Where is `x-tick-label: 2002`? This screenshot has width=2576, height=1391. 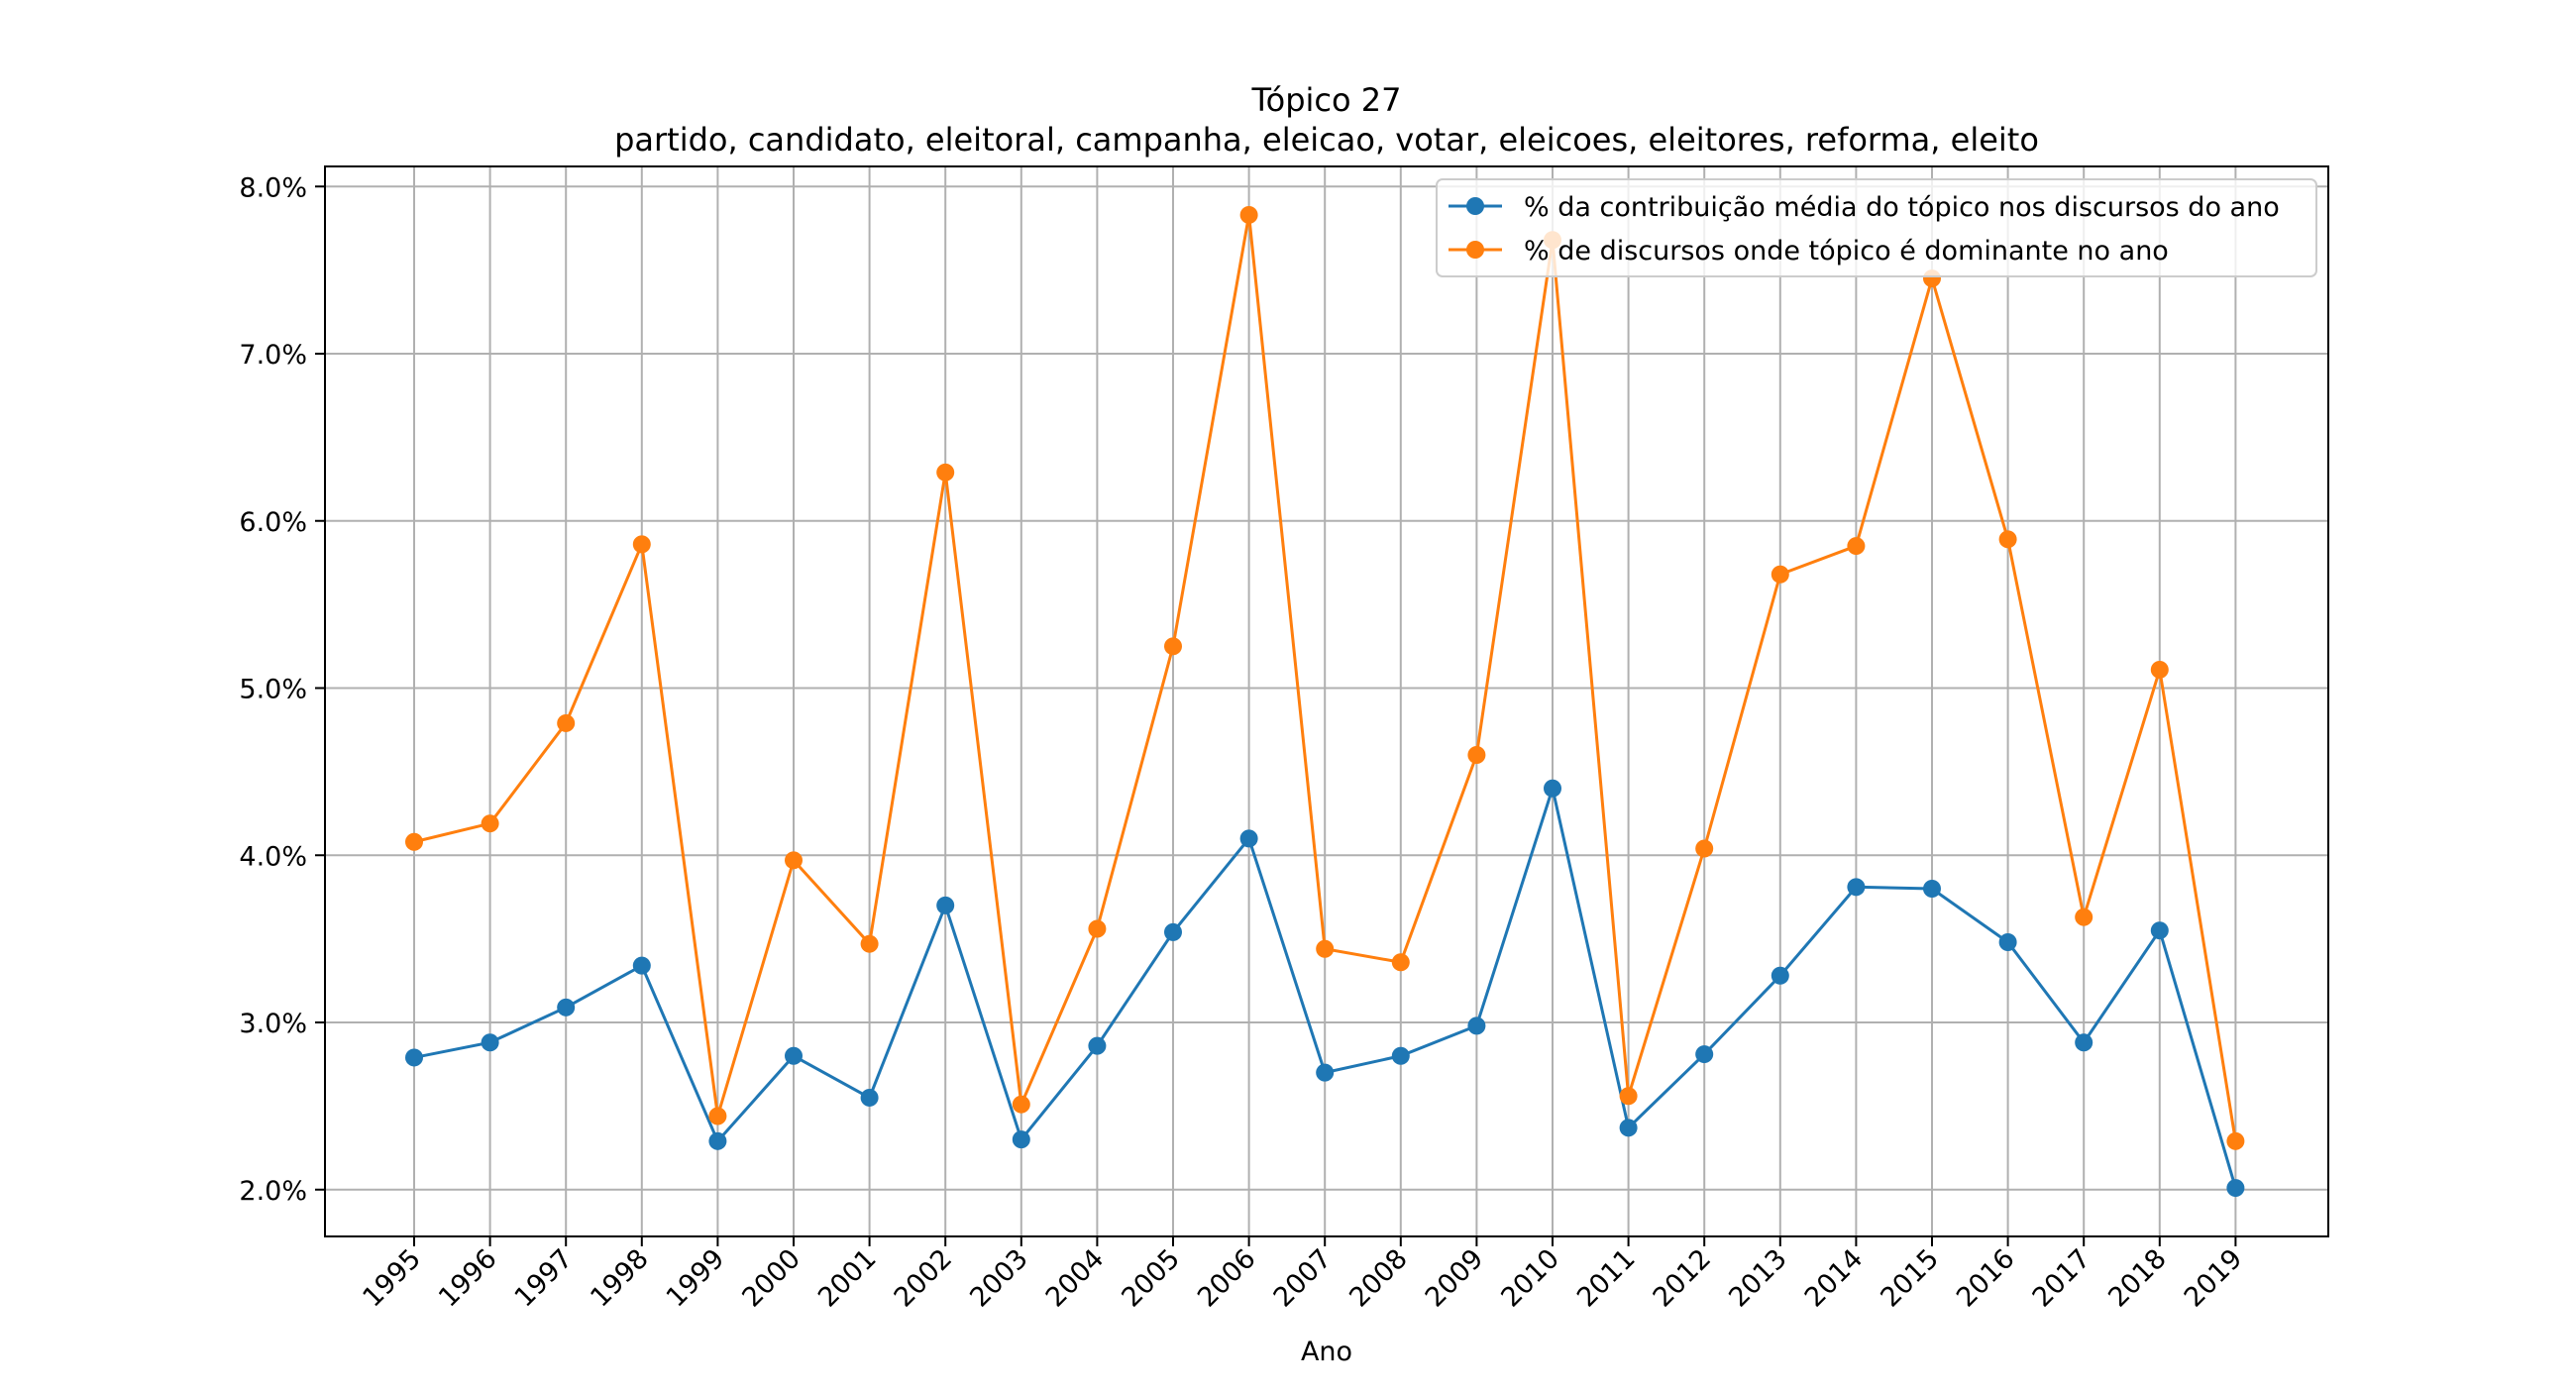 x-tick-label: 2002 is located at coordinates (924, 1278).